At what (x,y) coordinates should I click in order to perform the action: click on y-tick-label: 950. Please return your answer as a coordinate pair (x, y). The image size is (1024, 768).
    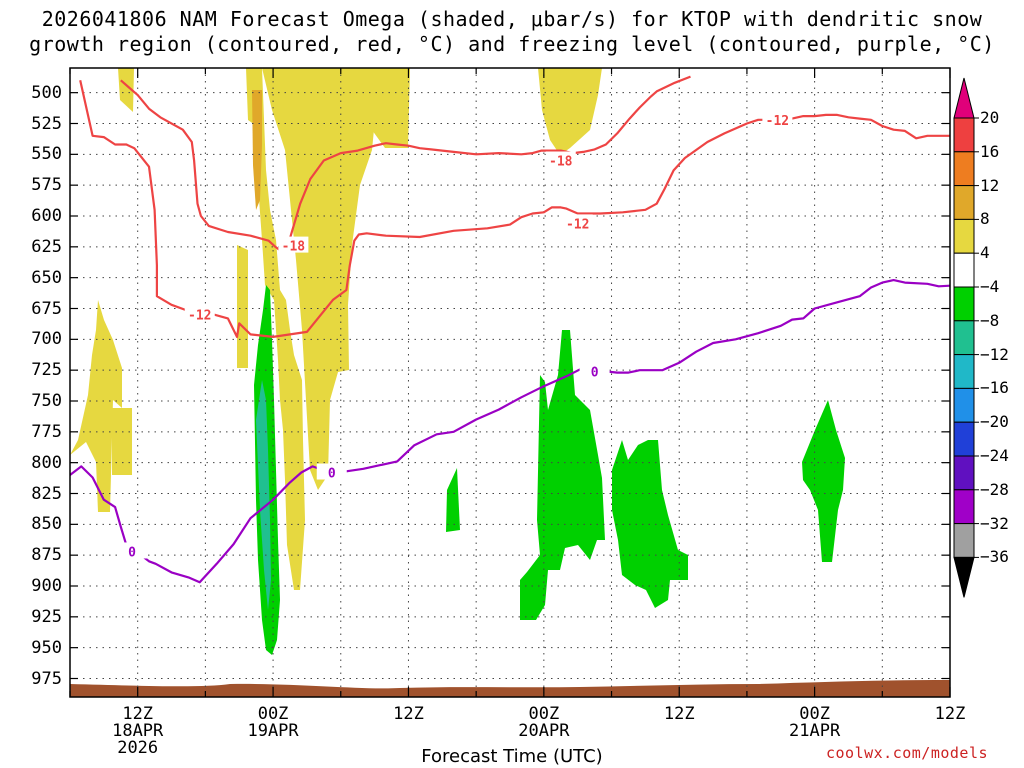
    Looking at the image, I should click on (46, 647).